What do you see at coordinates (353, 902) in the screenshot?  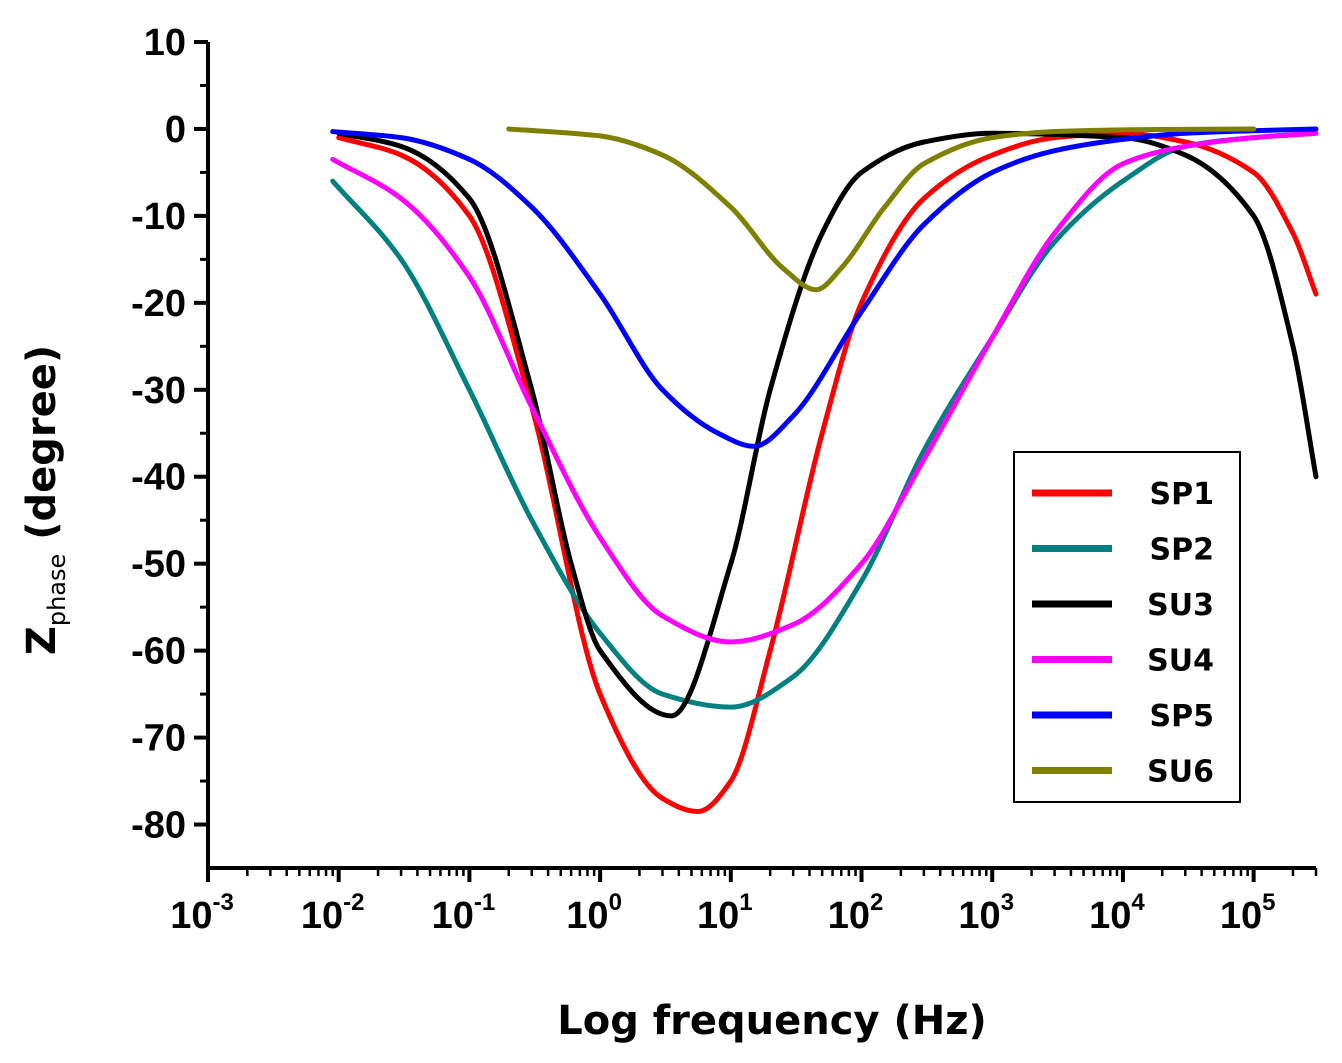 I see `x-tick-exponent: -2` at bounding box center [353, 902].